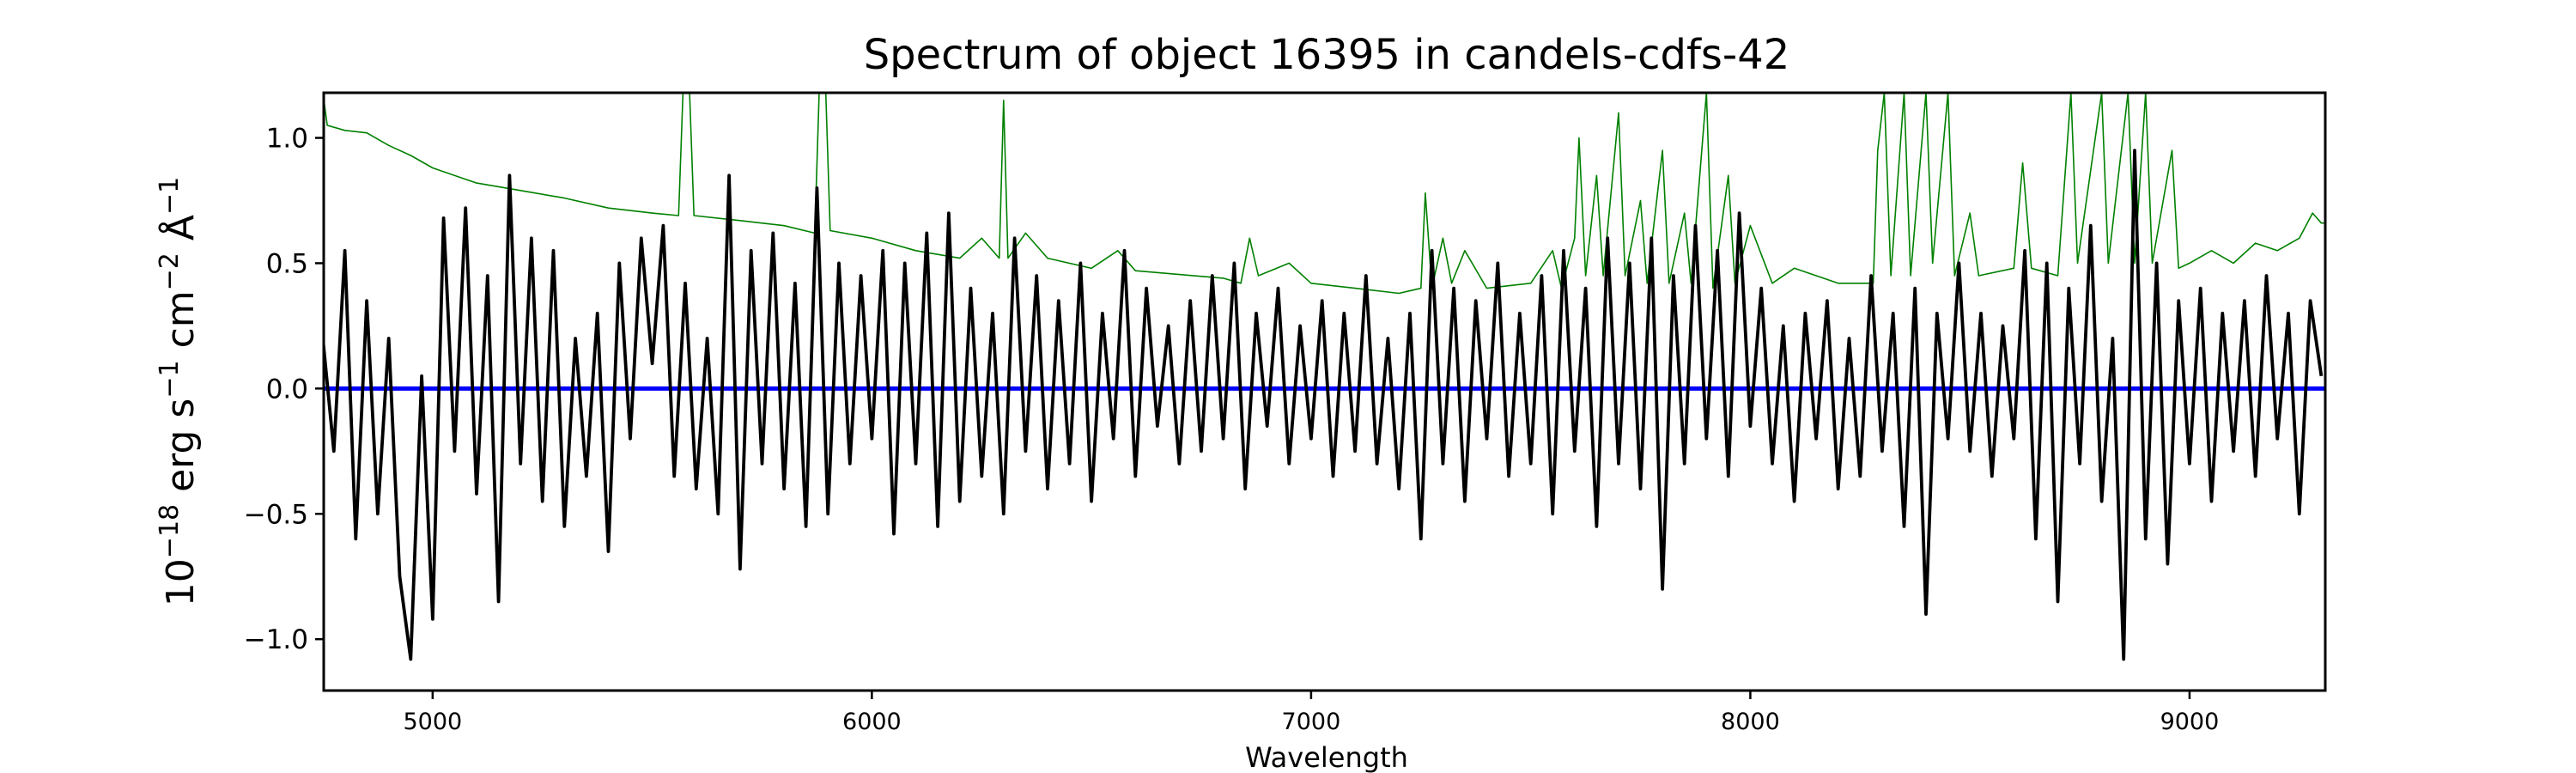  I want to click on x-tick-label: 7000, so click(1312, 722).